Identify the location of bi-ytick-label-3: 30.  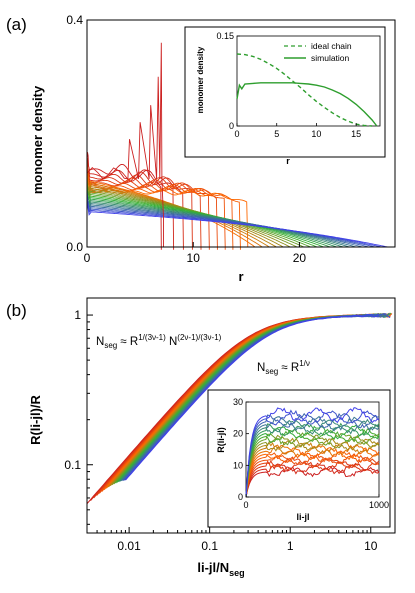
(238, 402).